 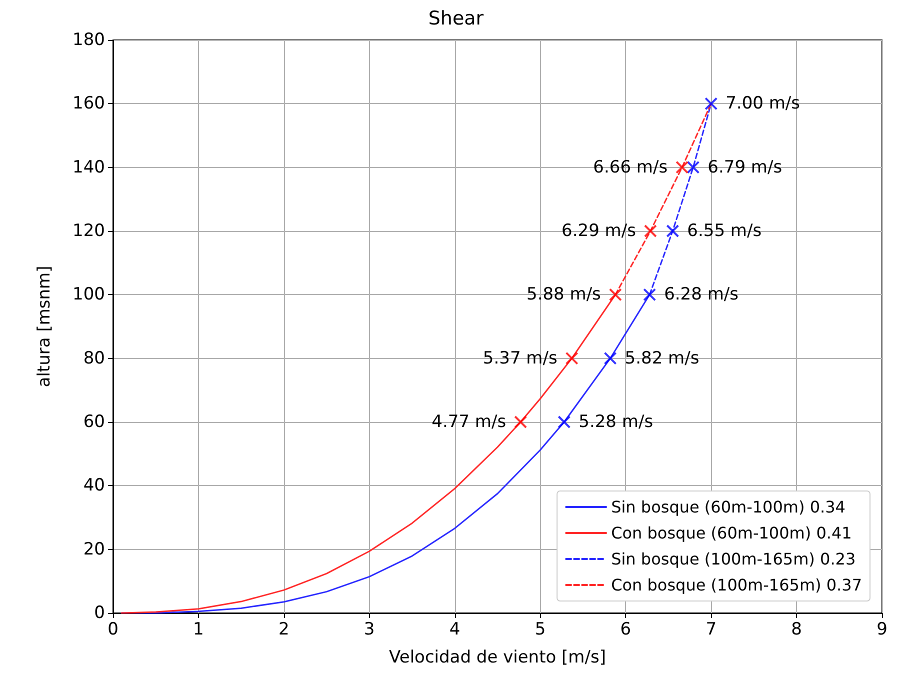 What do you see at coordinates (88, 231) in the screenshot?
I see `y-tick-label: 120` at bounding box center [88, 231].